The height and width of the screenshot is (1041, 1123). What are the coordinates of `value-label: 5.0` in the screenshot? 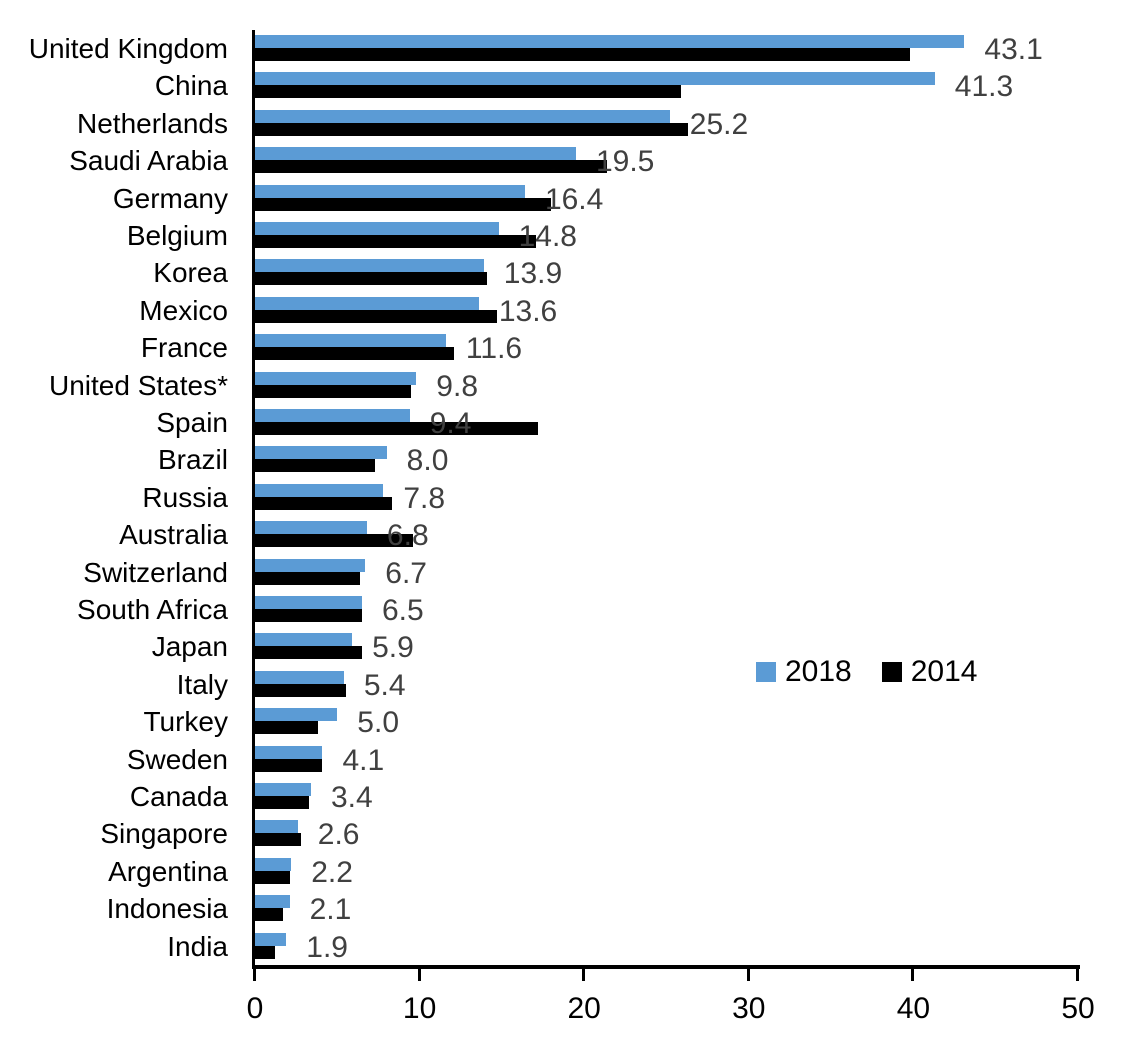 It's located at (378, 723).